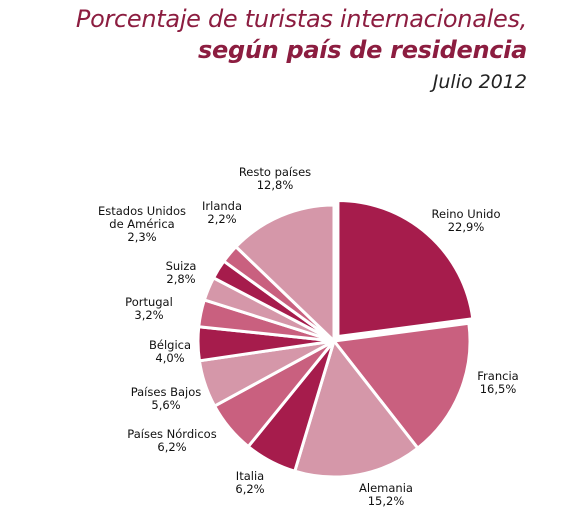  Describe the element at coordinates (498, 389) in the screenshot. I see `slice-value-label: 16,5%` at that location.